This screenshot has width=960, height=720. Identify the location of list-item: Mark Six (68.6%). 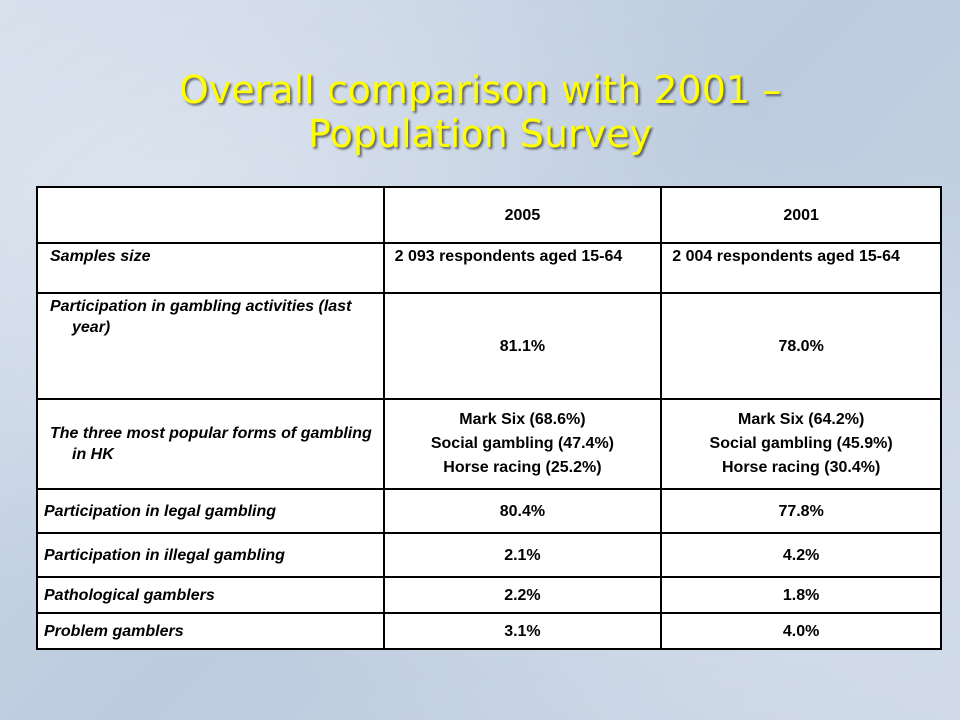
(522, 419).